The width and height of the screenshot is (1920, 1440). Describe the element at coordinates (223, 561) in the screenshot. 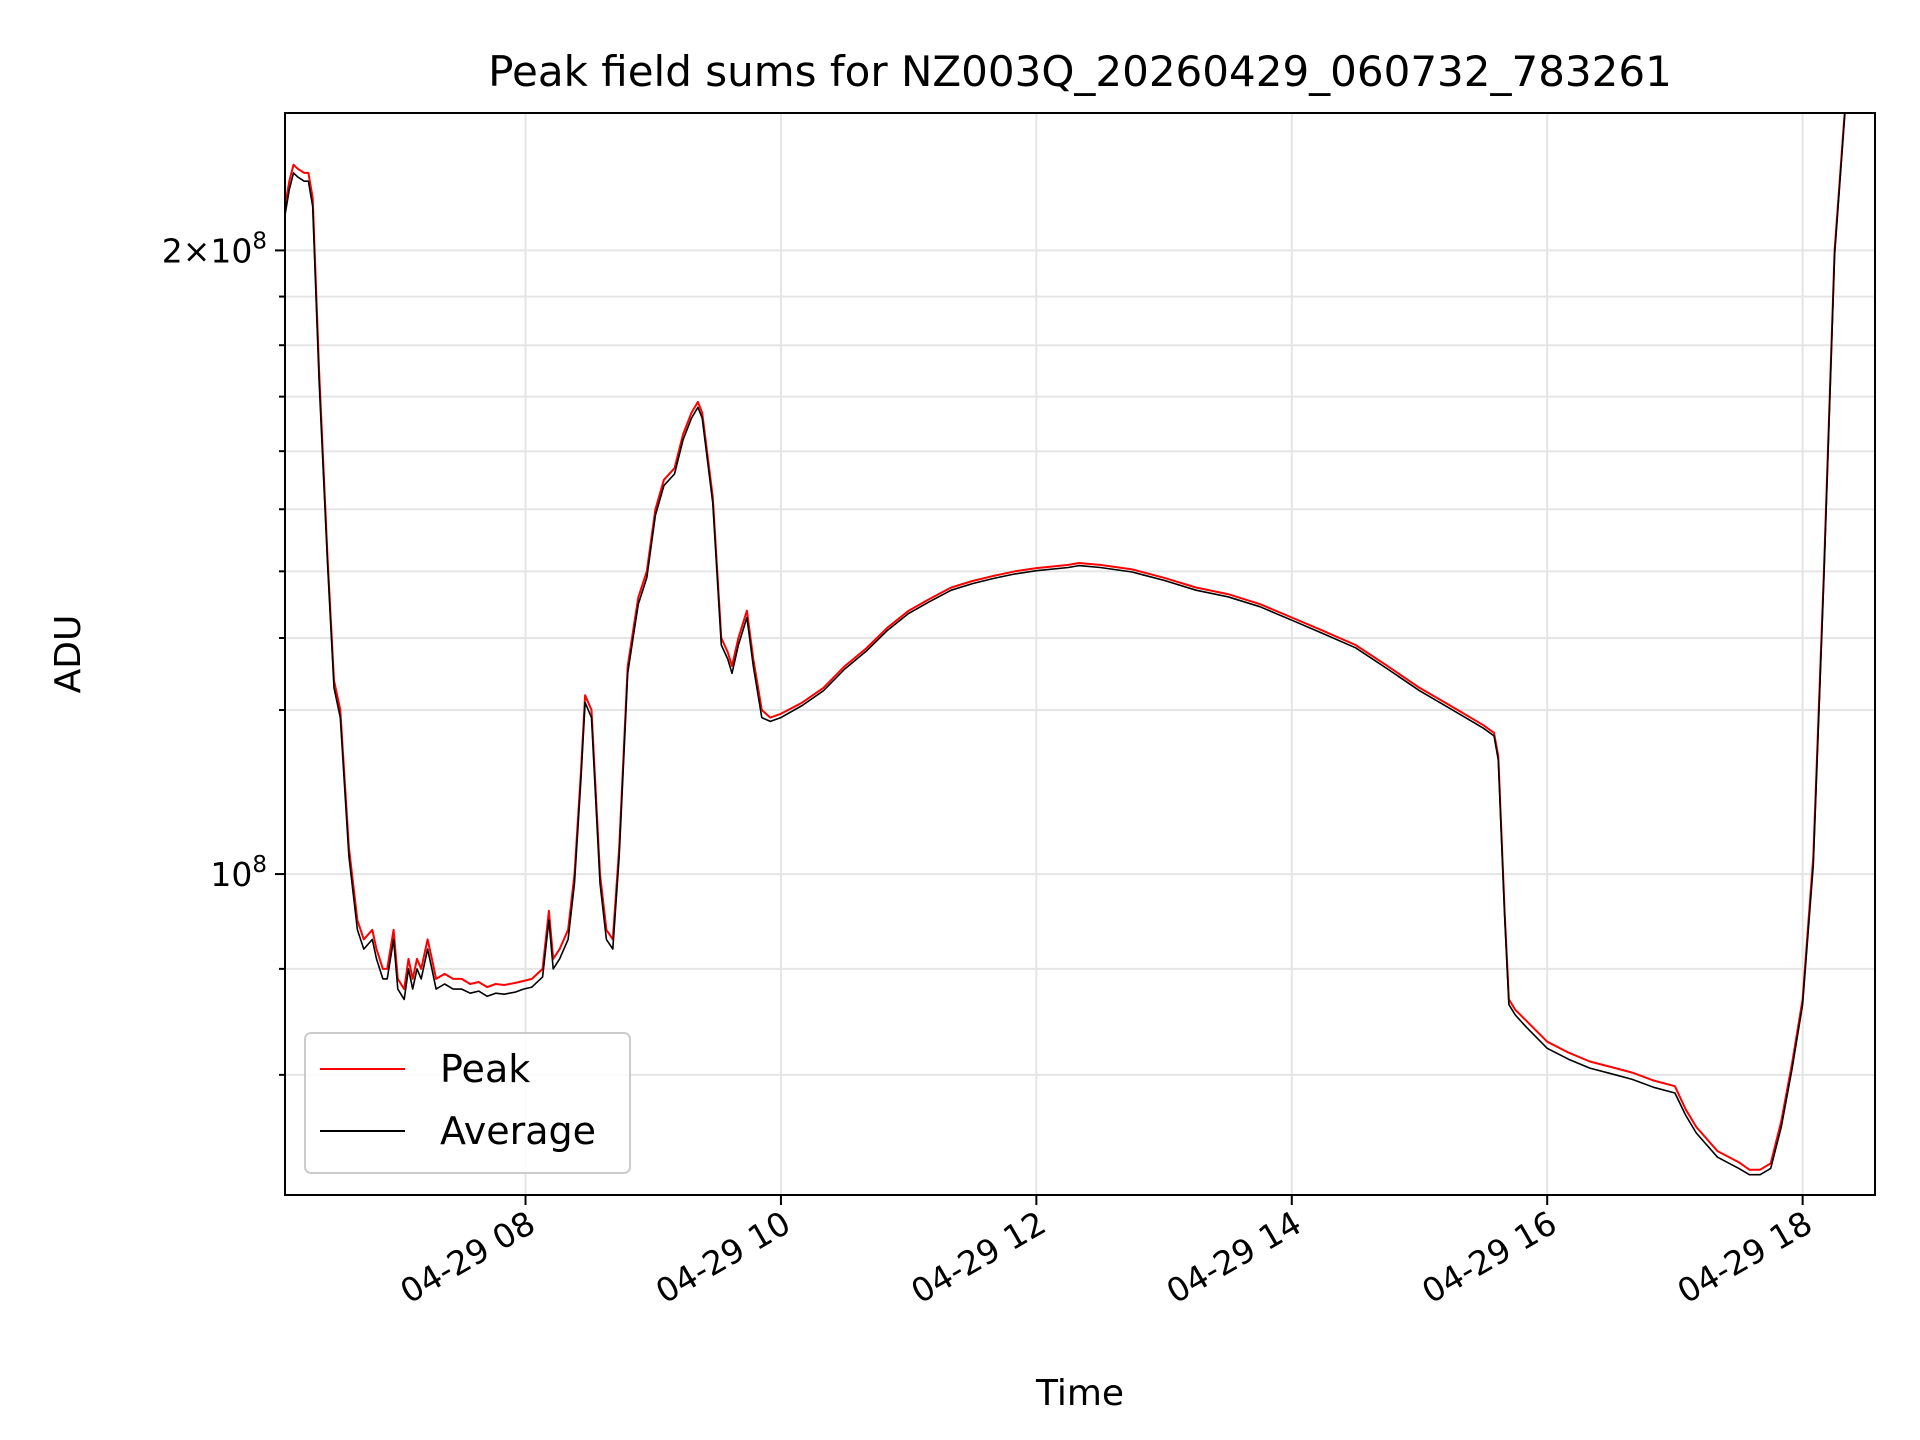

I see `y-major-ticks: 108 2×108` at that location.